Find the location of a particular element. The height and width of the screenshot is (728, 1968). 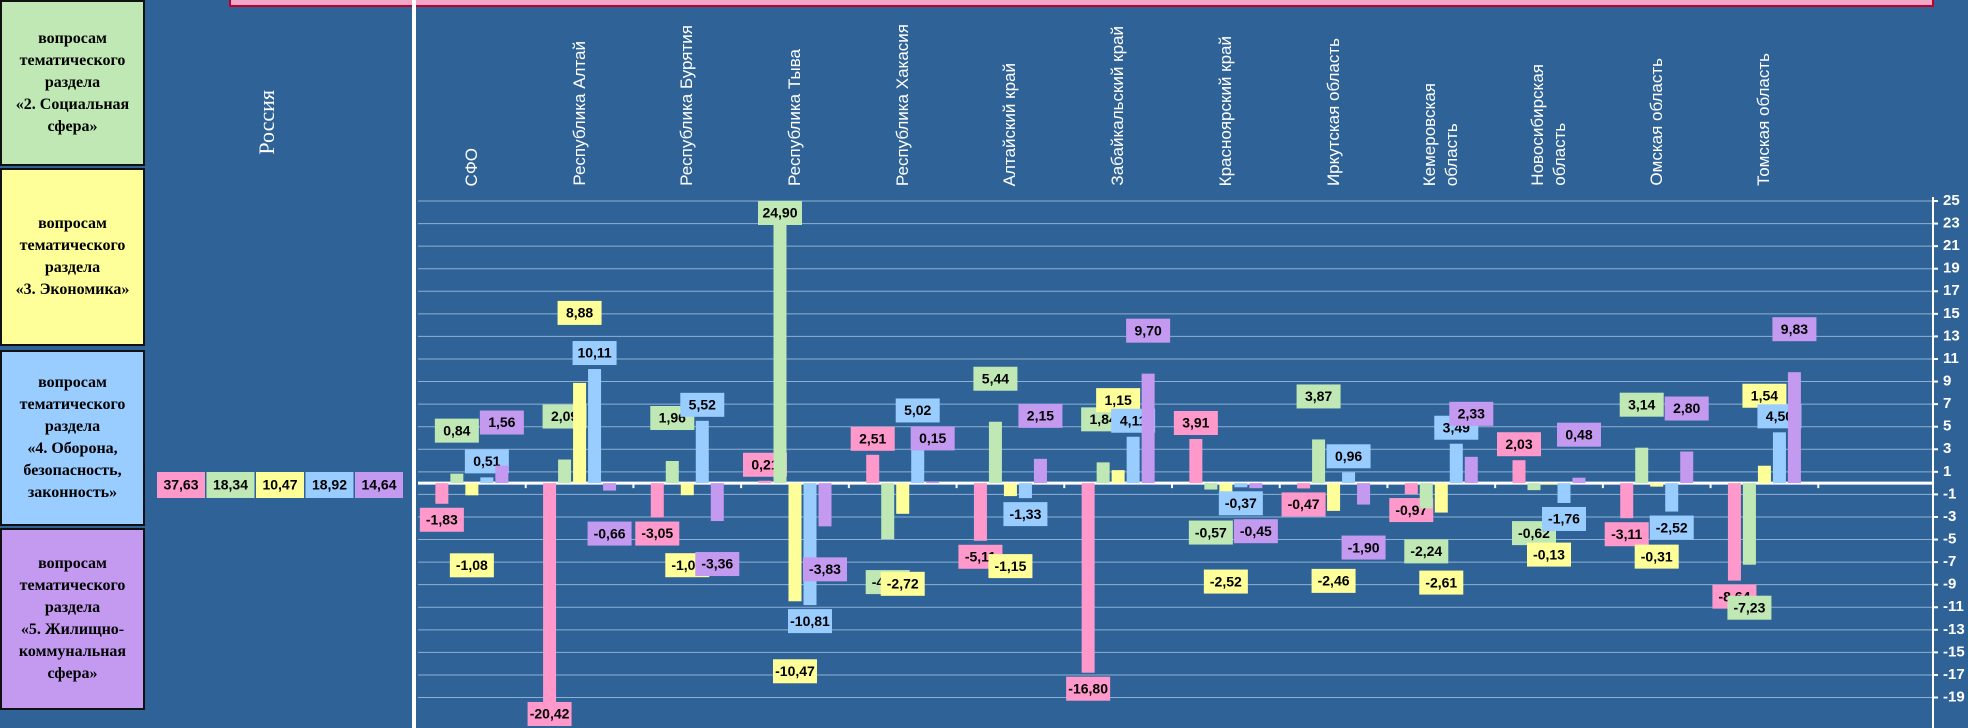

value-label: 9,70 is located at coordinates (1148, 330).